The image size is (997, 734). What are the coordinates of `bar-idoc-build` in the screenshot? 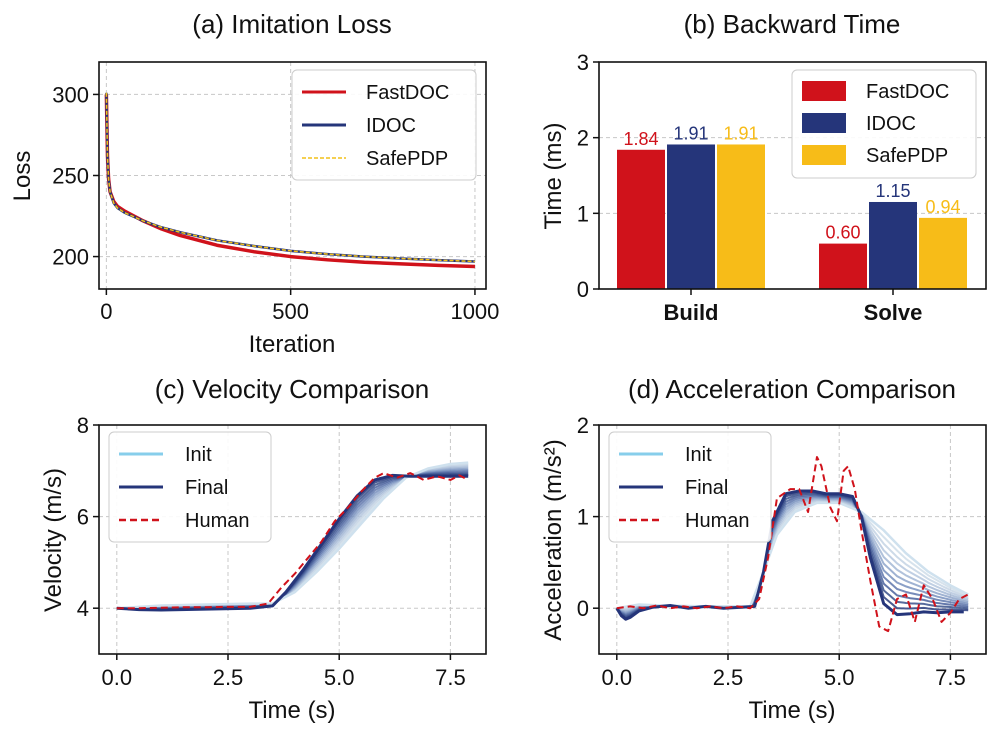 It's located at (691, 216).